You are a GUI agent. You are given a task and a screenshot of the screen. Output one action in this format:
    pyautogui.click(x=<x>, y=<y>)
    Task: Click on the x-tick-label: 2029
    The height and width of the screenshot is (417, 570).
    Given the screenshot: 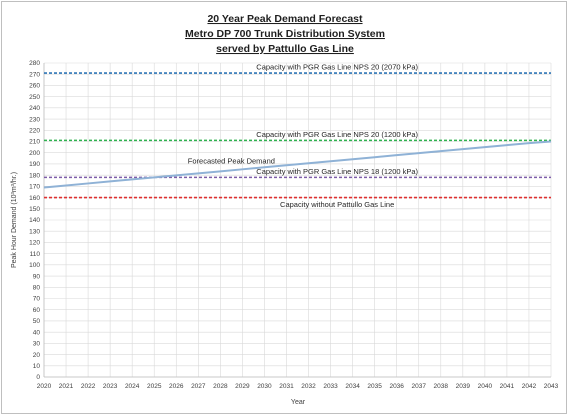 What is the action you would take?
    pyautogui.click(x=242, y=386)
    